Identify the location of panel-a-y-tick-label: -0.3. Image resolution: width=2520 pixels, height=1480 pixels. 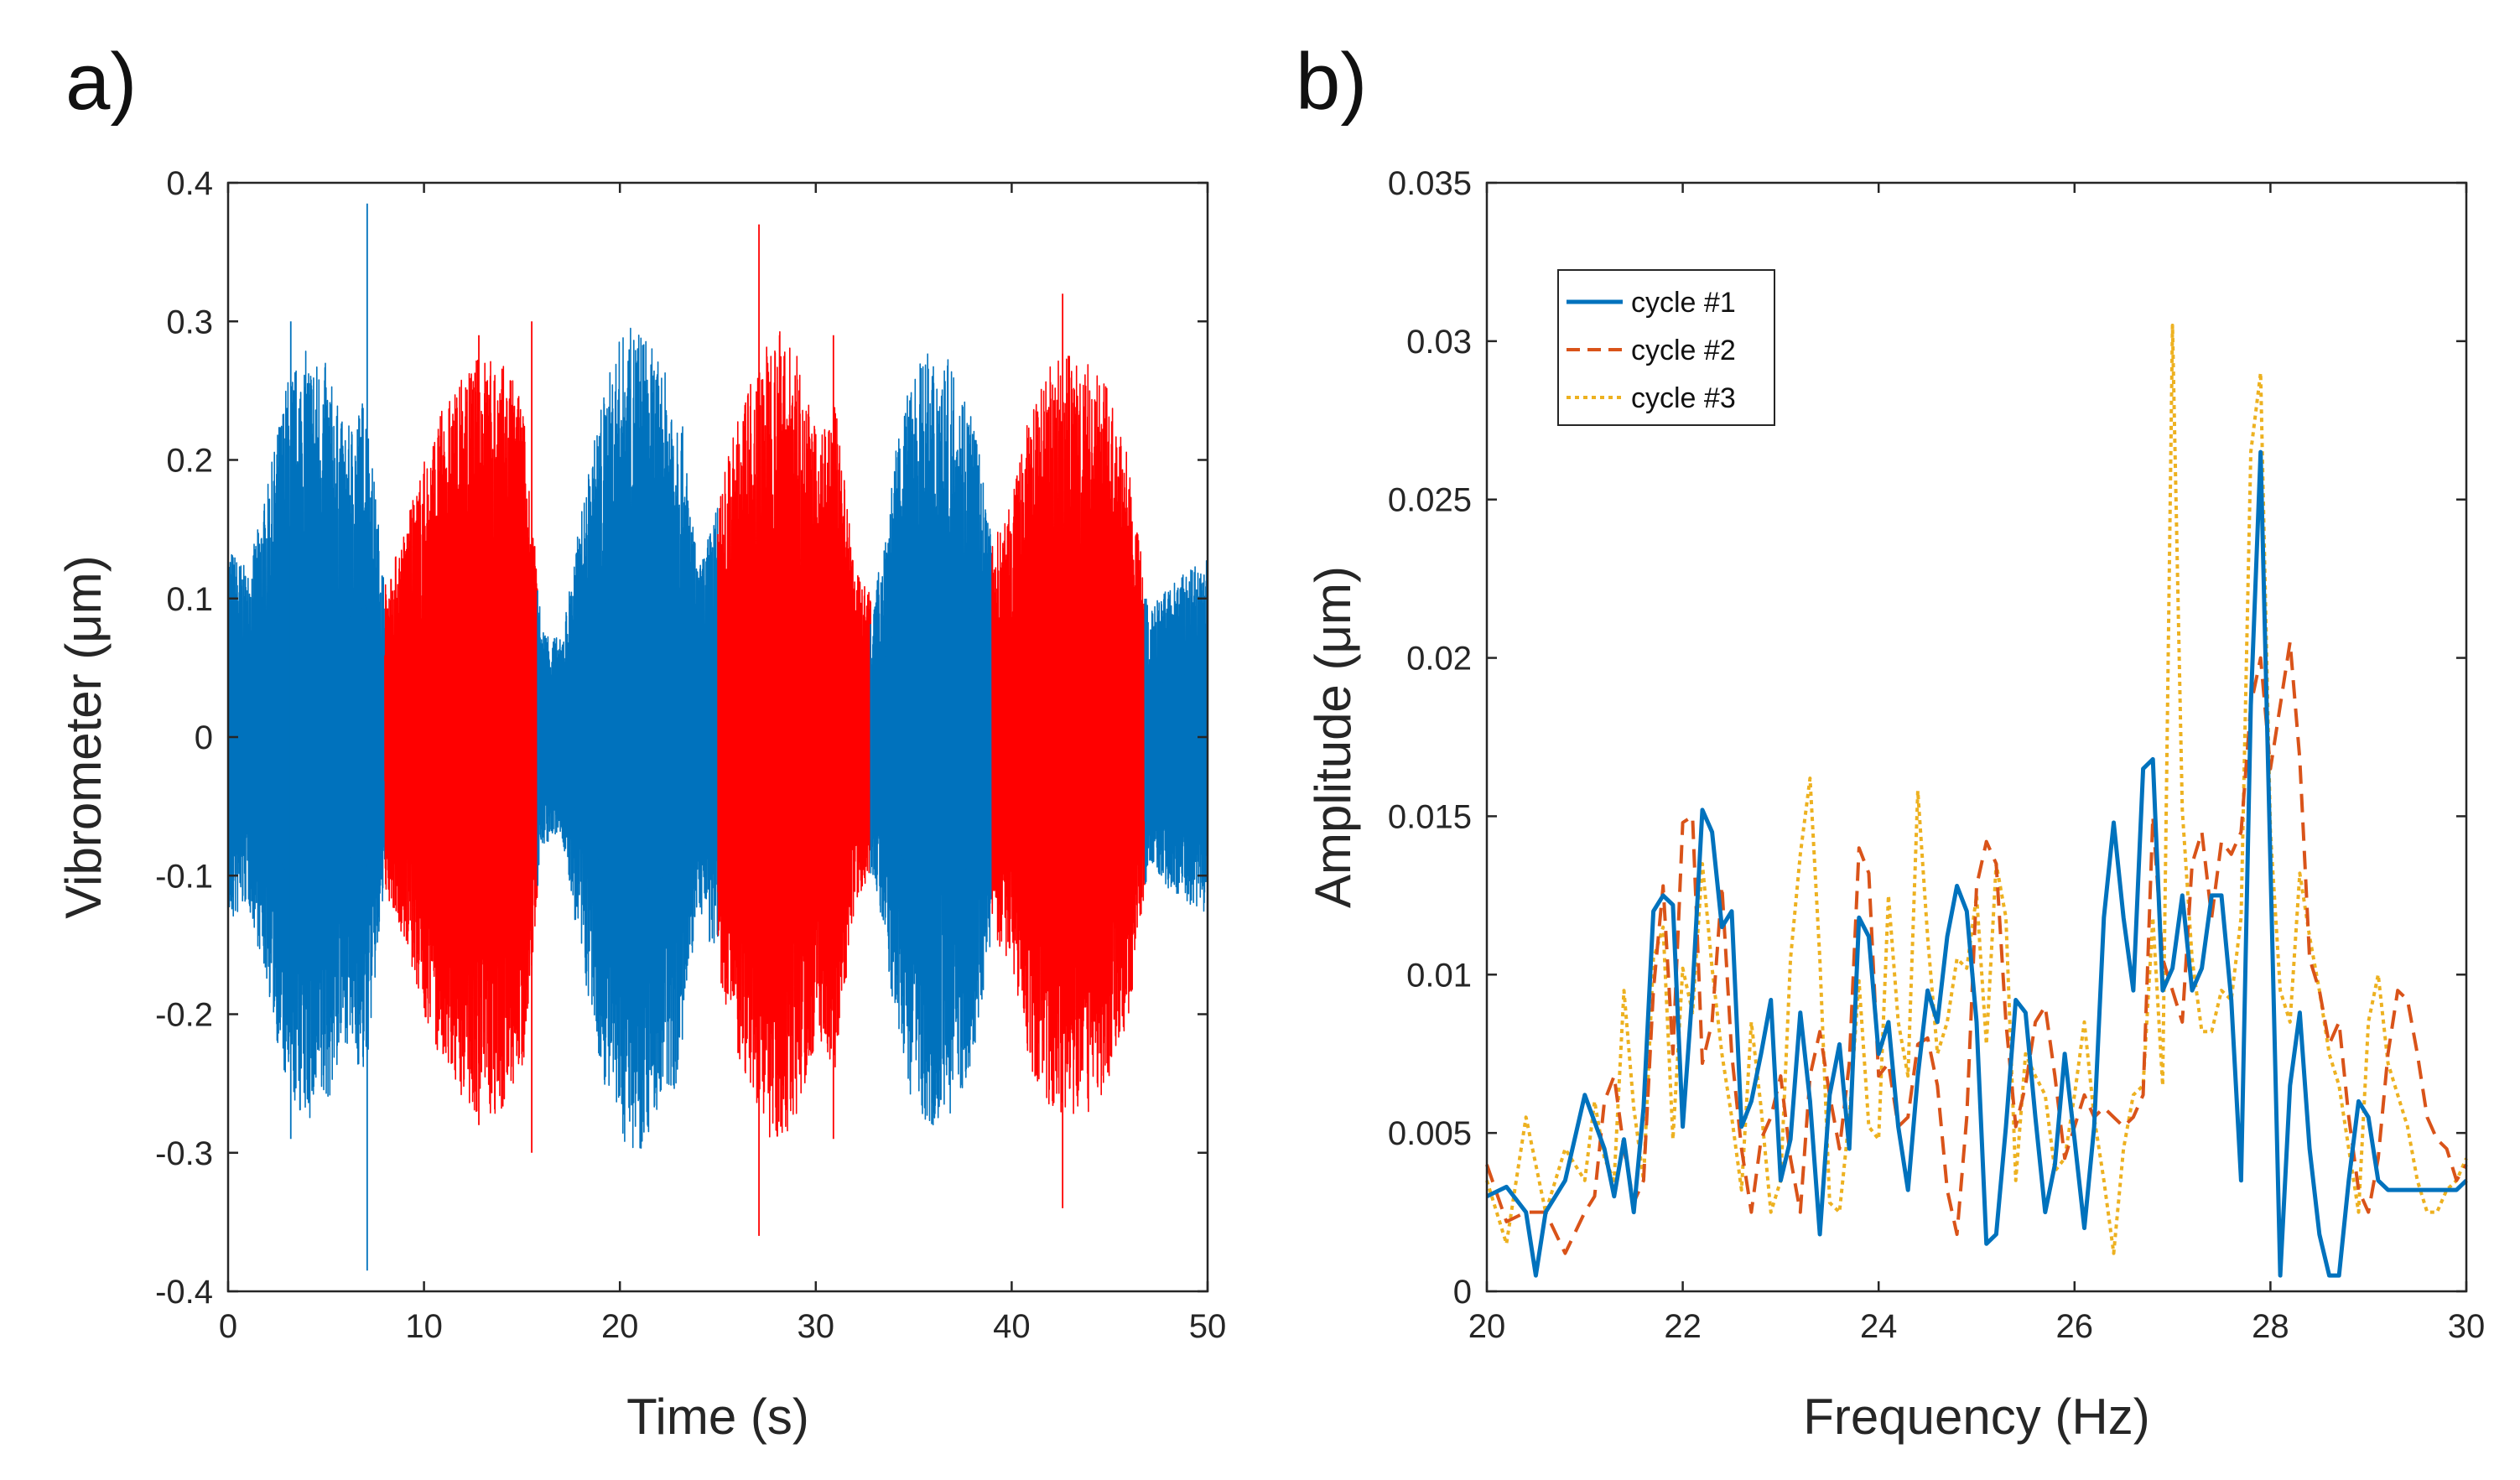
(184, 1153).